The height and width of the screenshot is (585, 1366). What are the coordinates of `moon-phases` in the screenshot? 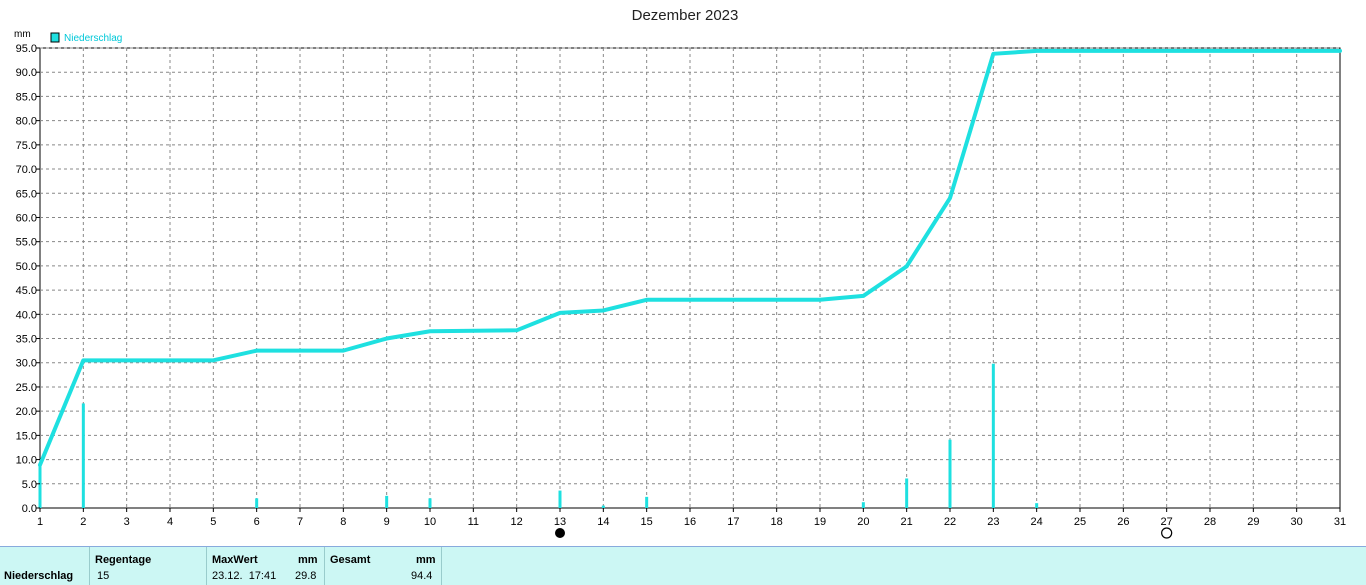 It's located at (864, 533).